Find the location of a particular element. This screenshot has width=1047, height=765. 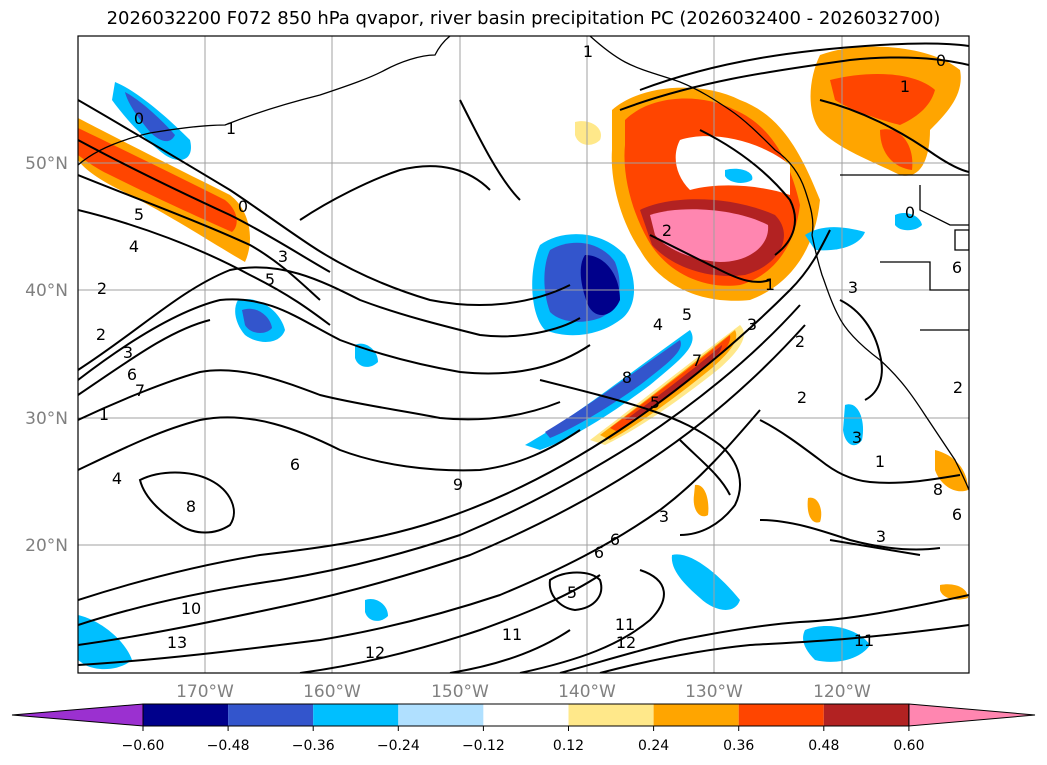

colorbar-tick-label: −0.12 is located at coordinates (483, 746).